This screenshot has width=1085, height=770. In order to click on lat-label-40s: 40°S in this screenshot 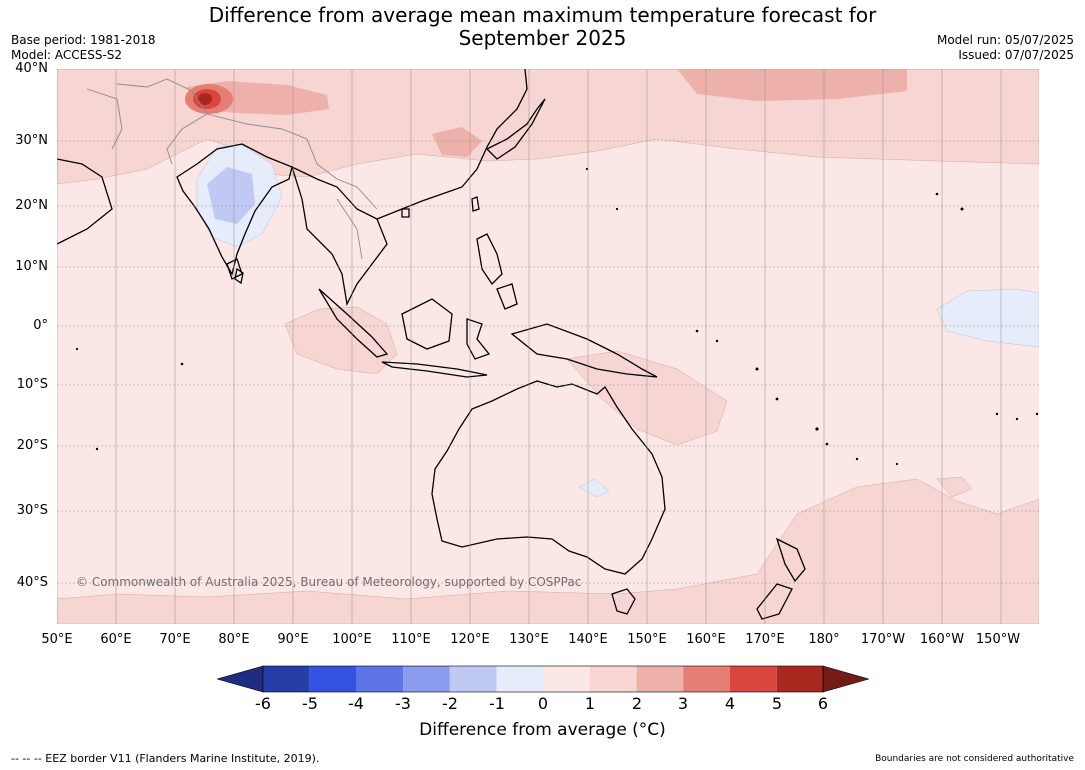, I will do `click(32, 582)`.